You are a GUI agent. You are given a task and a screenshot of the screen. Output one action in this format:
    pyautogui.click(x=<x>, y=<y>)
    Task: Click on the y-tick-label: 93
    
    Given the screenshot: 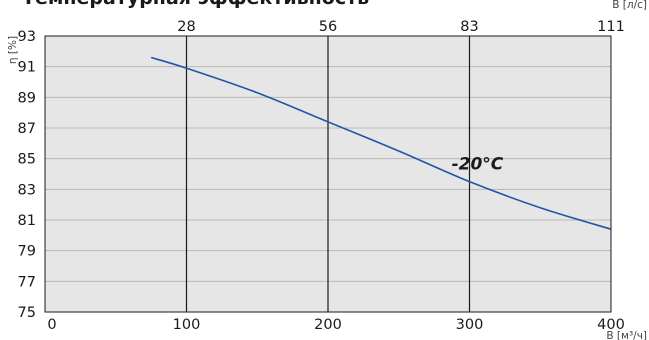 What is the action you would take?
    pyautogui.click(x=27, y=37)
    